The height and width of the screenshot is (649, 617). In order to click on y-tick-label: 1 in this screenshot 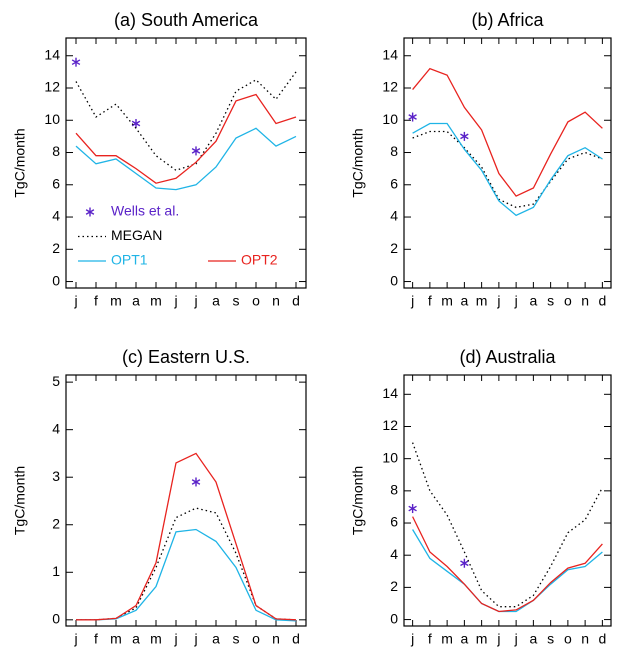, I will do `click(56, 571)`.